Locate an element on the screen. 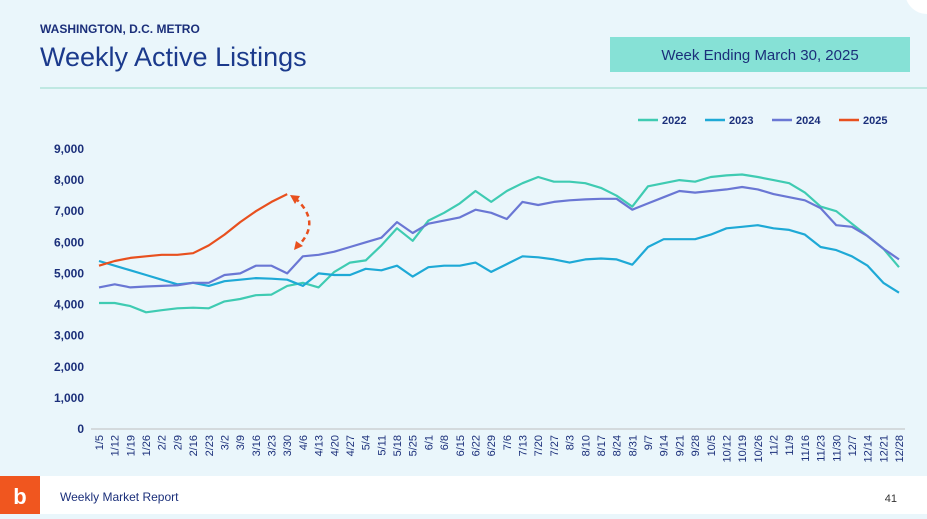 The height and width of the screenshot is (519, 927). x-tick-label: 6/22 is located at coordinates (476, 445).